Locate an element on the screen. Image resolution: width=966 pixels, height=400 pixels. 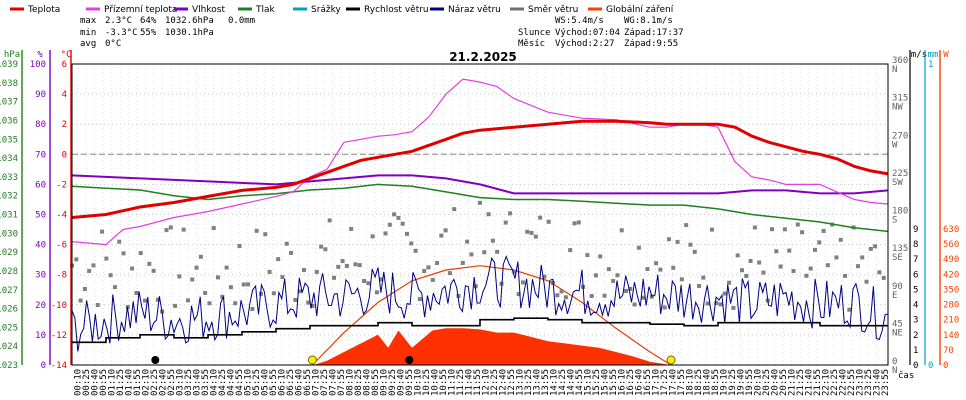
pressure-line is located at coordinates (480, 208).